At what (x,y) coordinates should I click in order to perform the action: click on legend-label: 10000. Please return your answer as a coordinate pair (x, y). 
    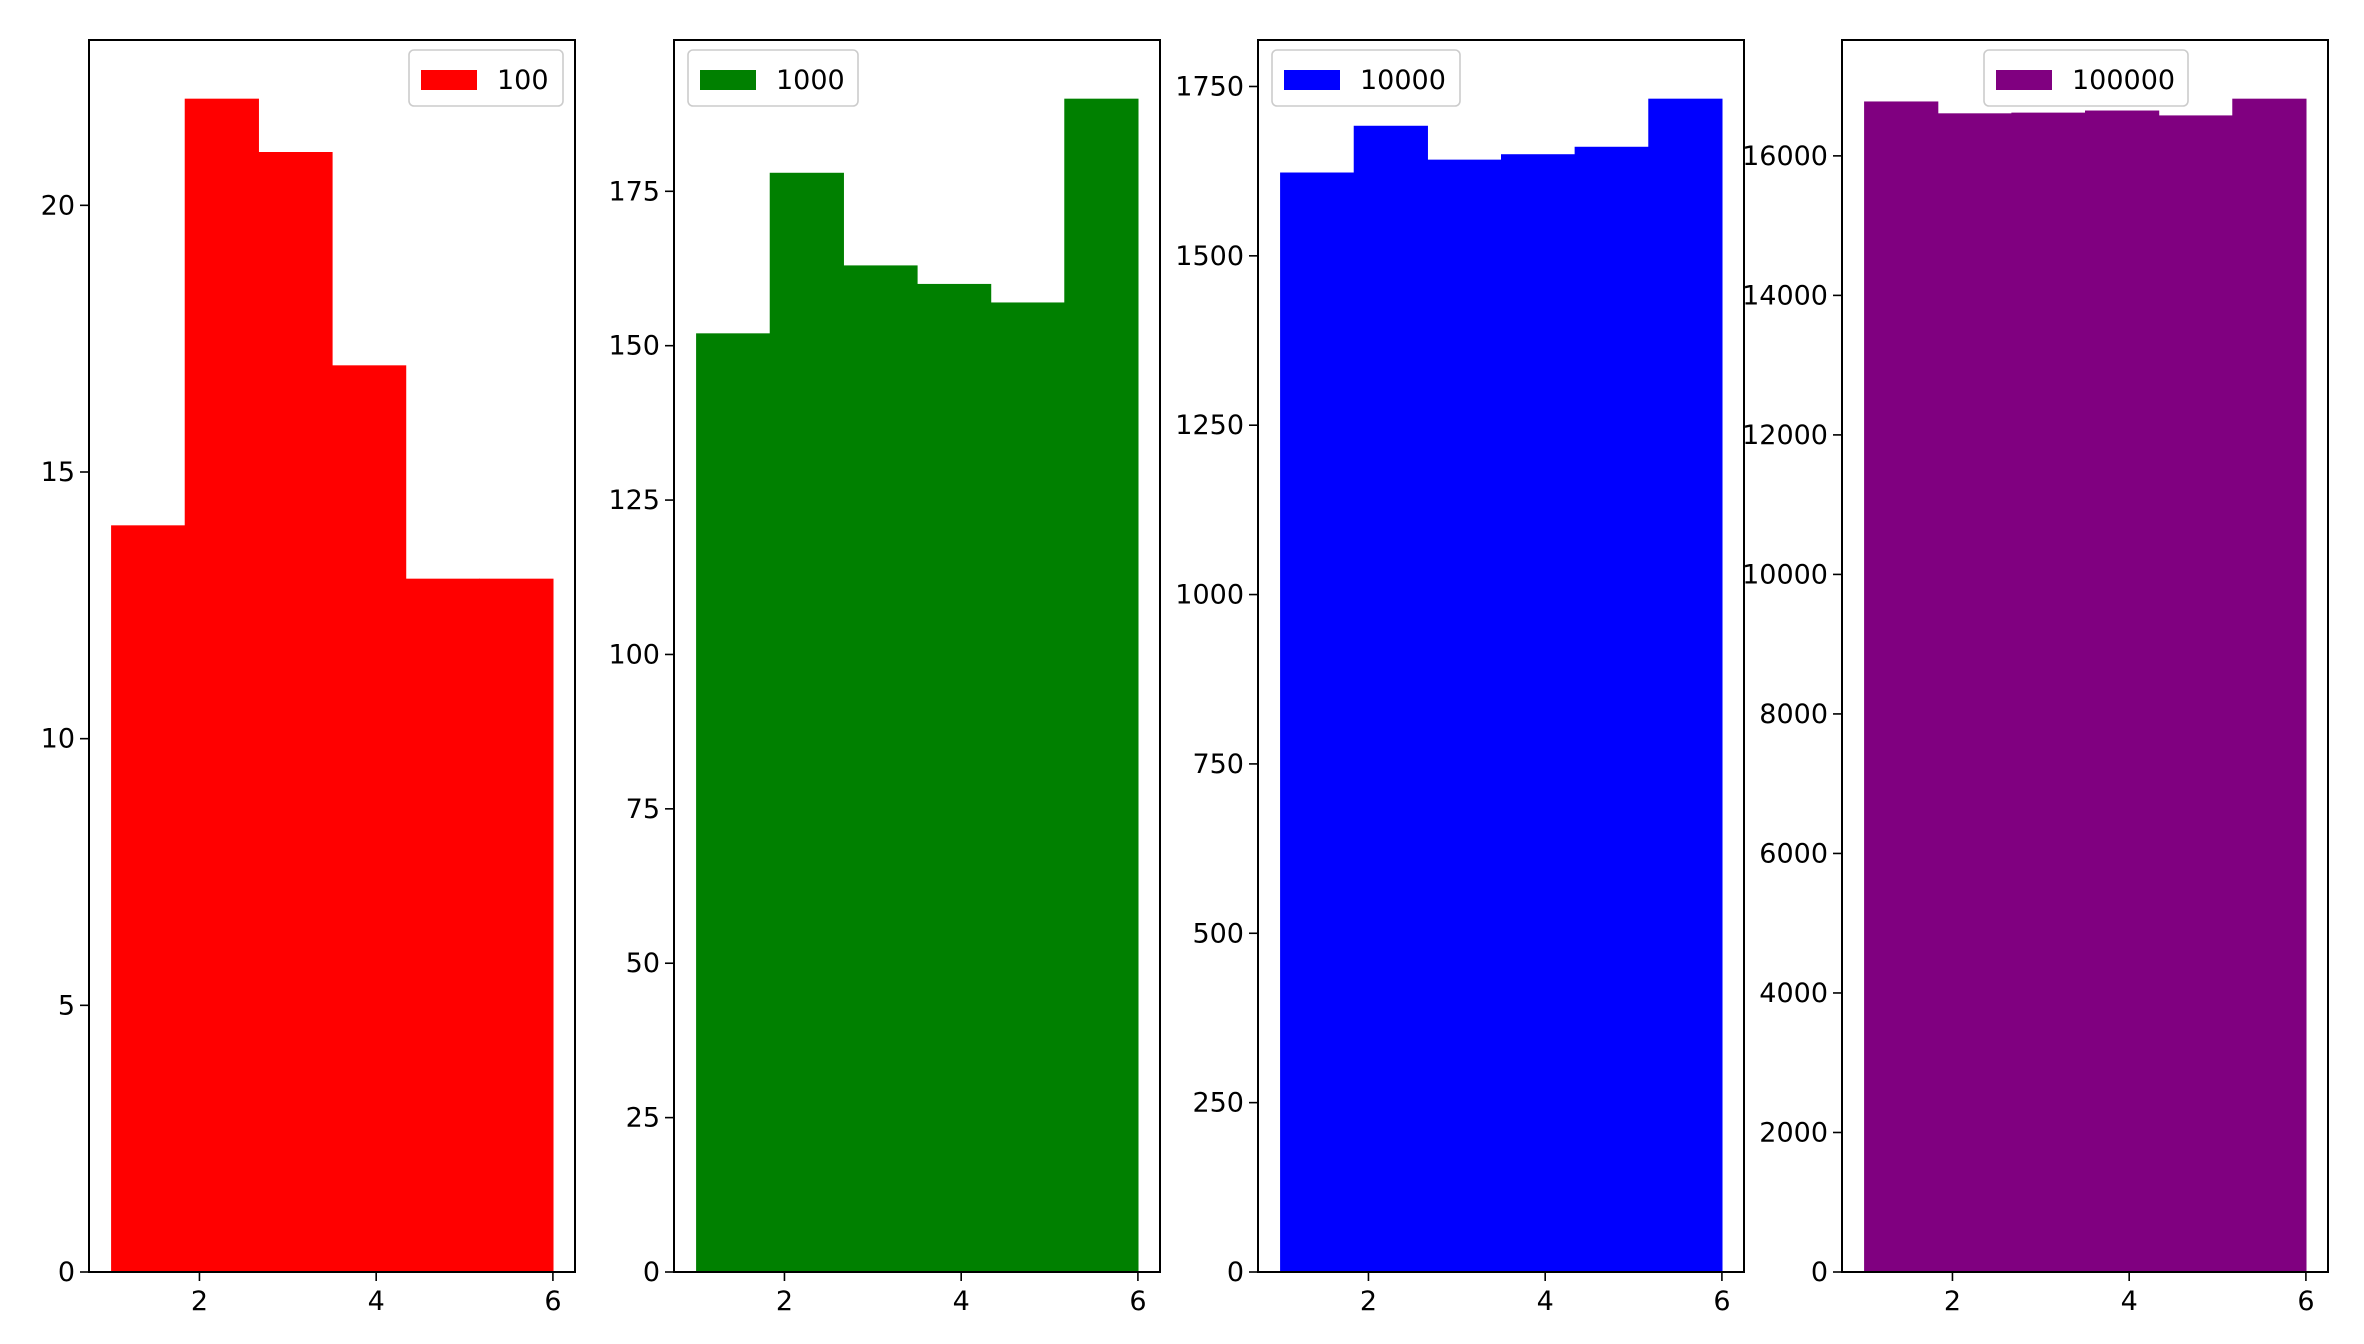
    Looking at the image, I should click on (1403, 80).